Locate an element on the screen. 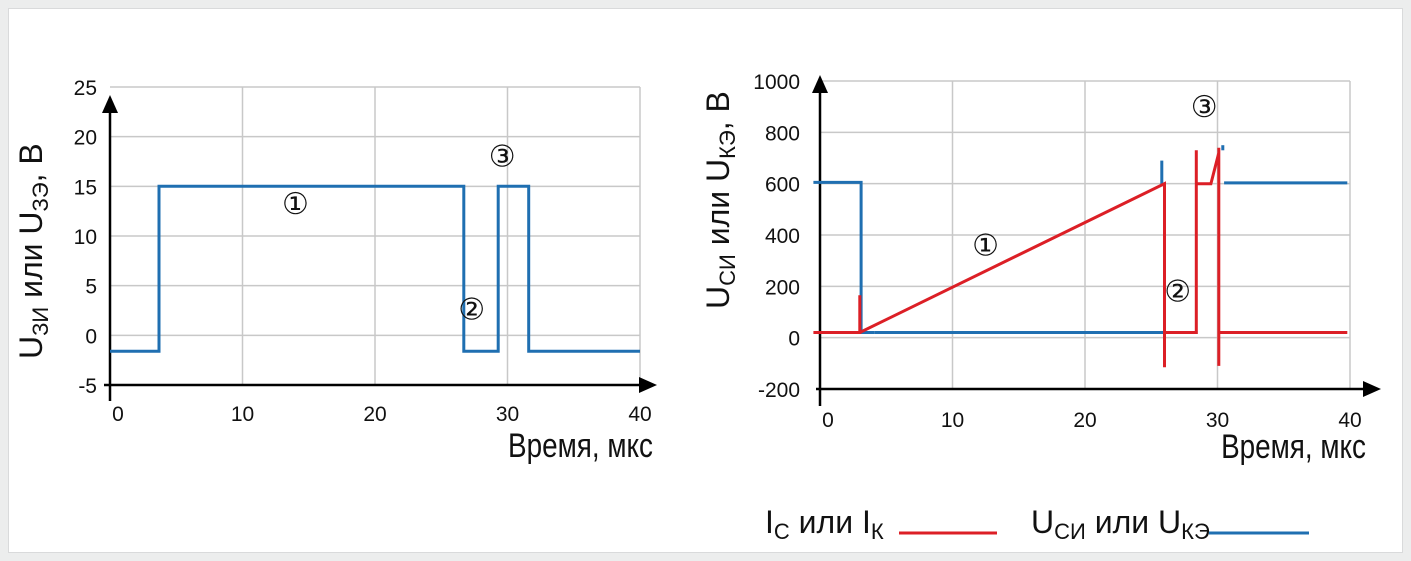  chart-1-xtick-label: 20 is located at coordinates (374, 414).